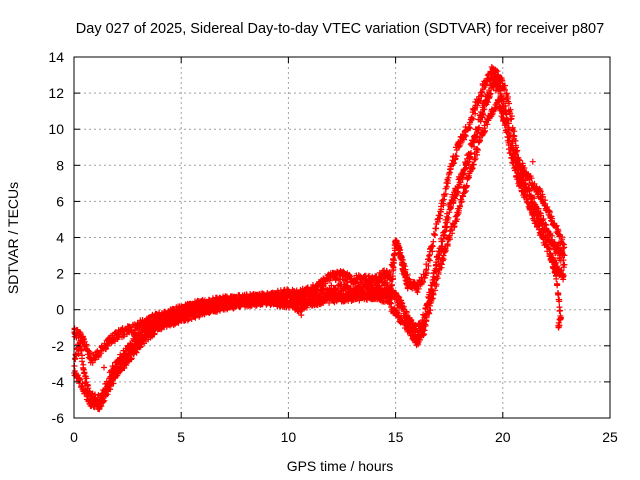 Image resolution: width=640 pixels, height=480 pixels. I want to click on y-tick-label: -4, so click(58, 382).